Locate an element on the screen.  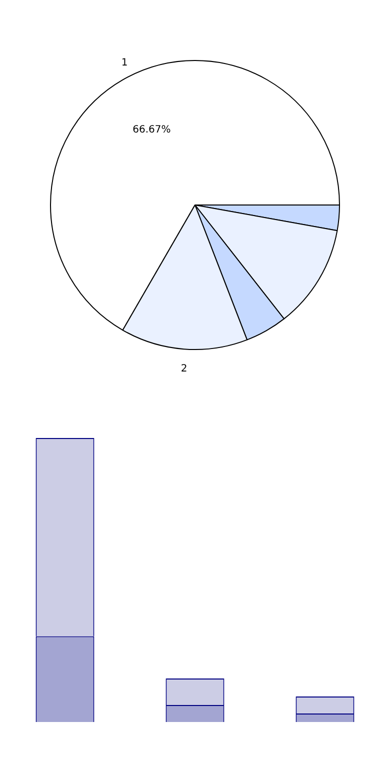
slice-label: 2 is located at coordinates (184, 368).